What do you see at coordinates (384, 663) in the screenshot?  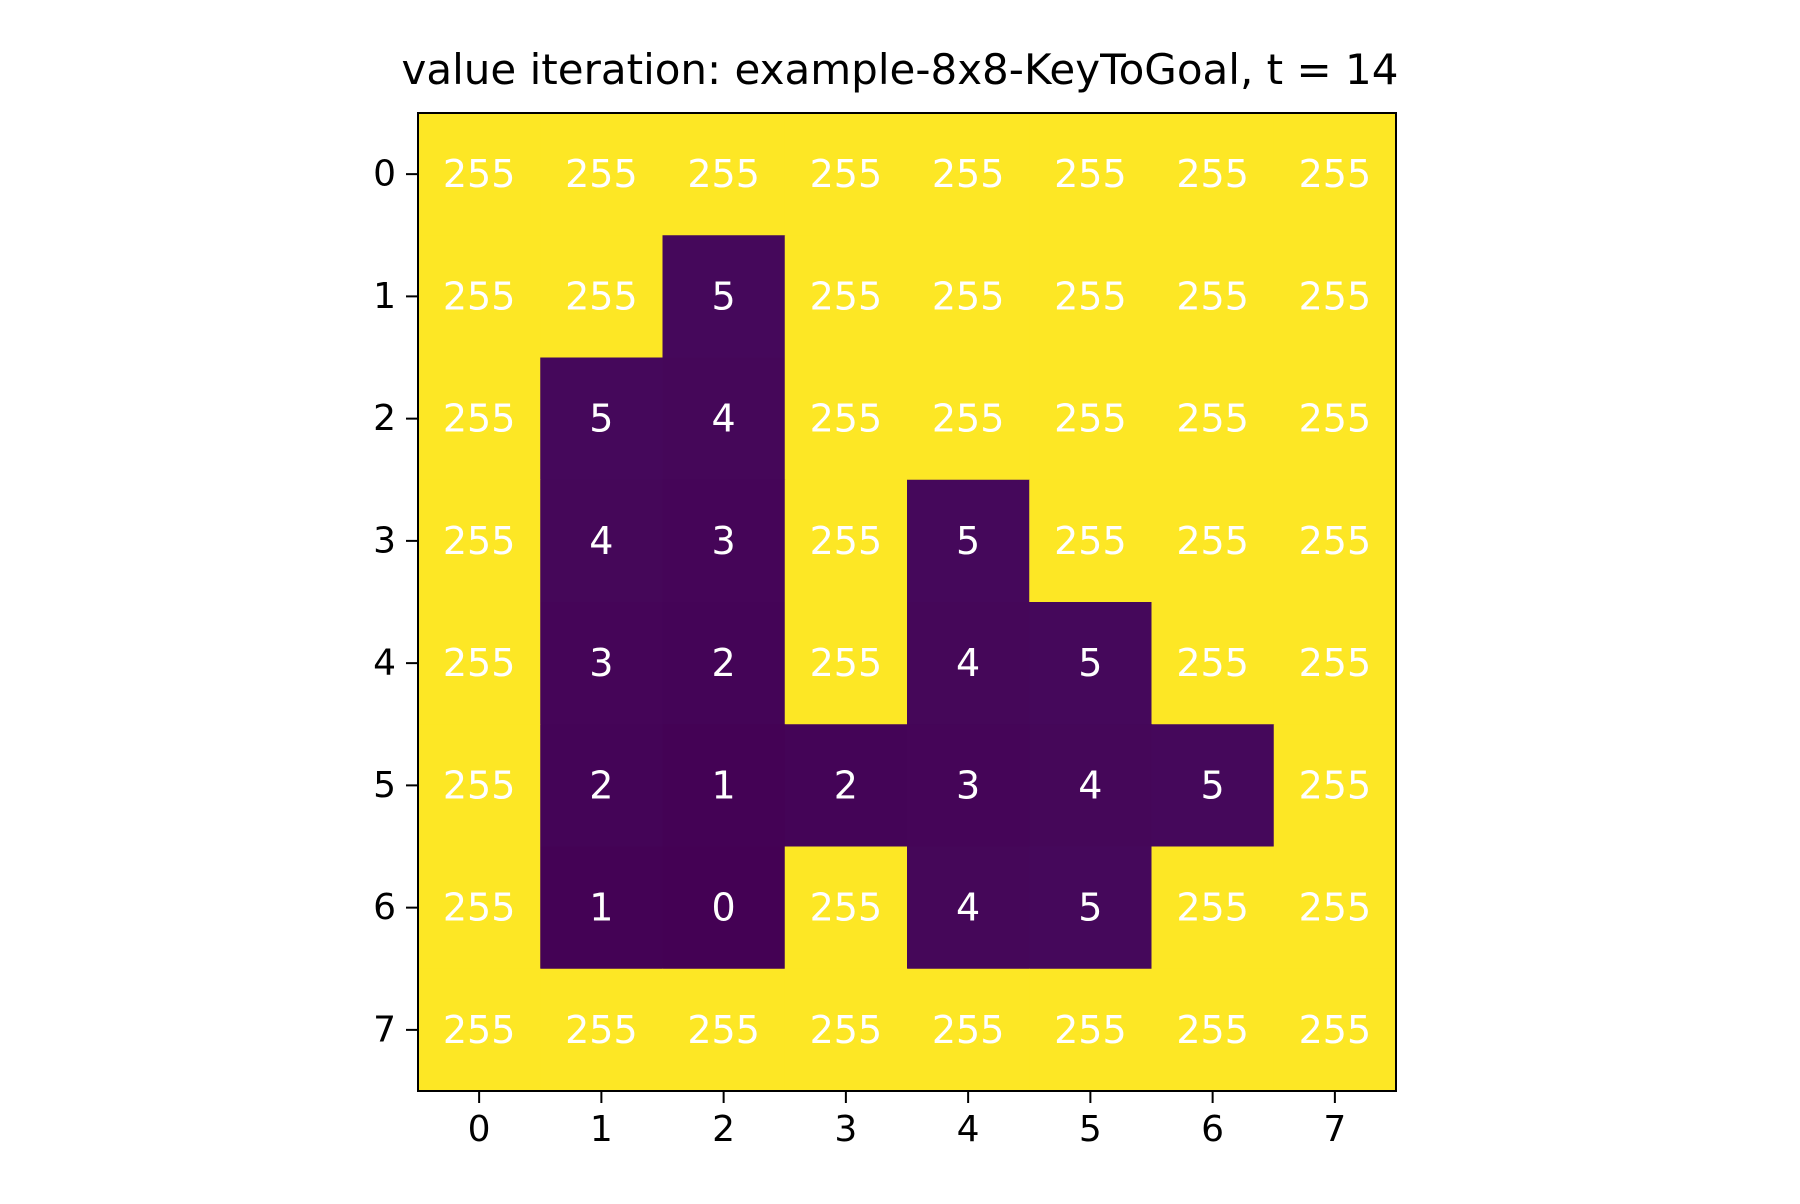 I see `y-tick-label: 4` at bounding box center [384, 663].